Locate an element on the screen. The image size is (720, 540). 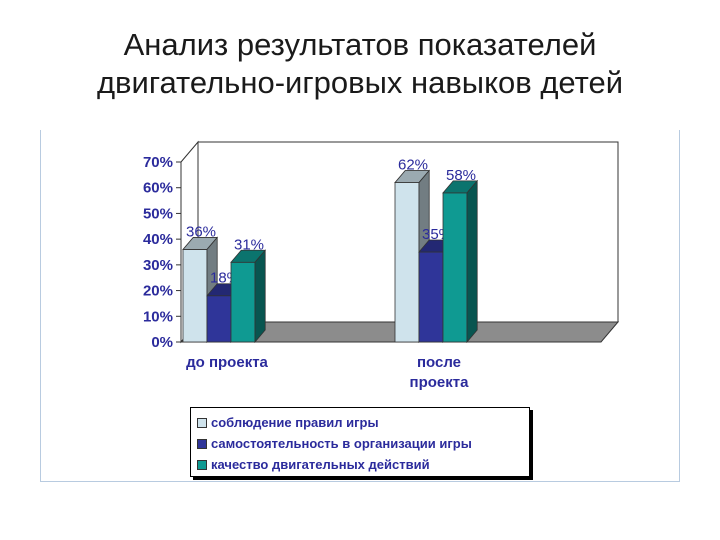
y-tick-label: 40% is located at coordinates (158, 239).